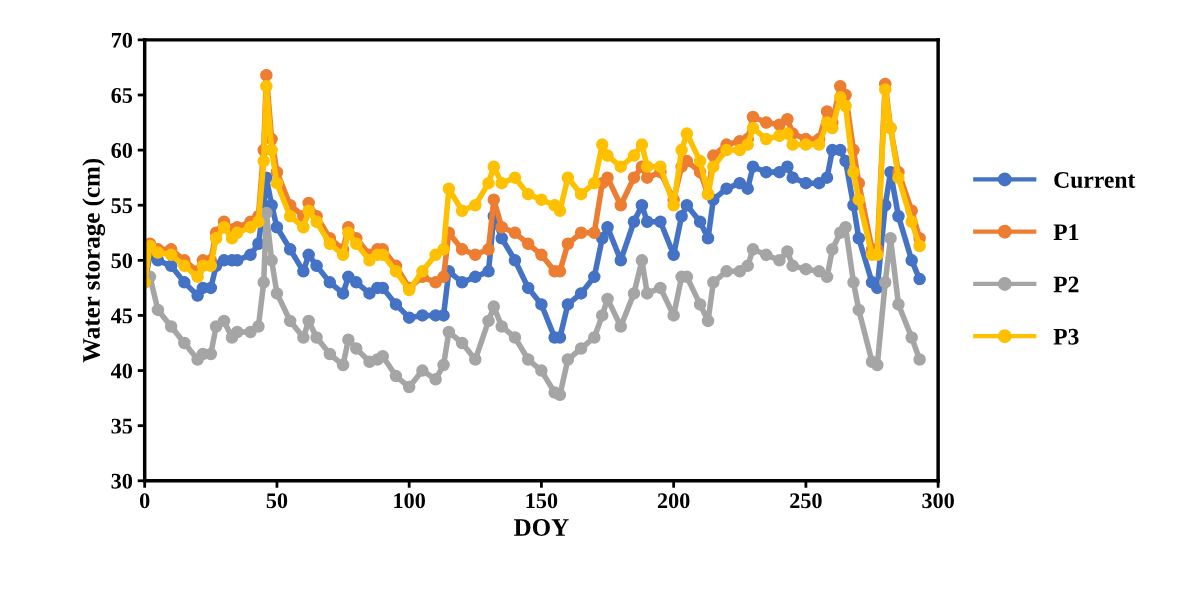  What do you see at coordinates (1066, 232) in the screenshot?
I see `legend-label: P1` at bounding box center [1066, 232].